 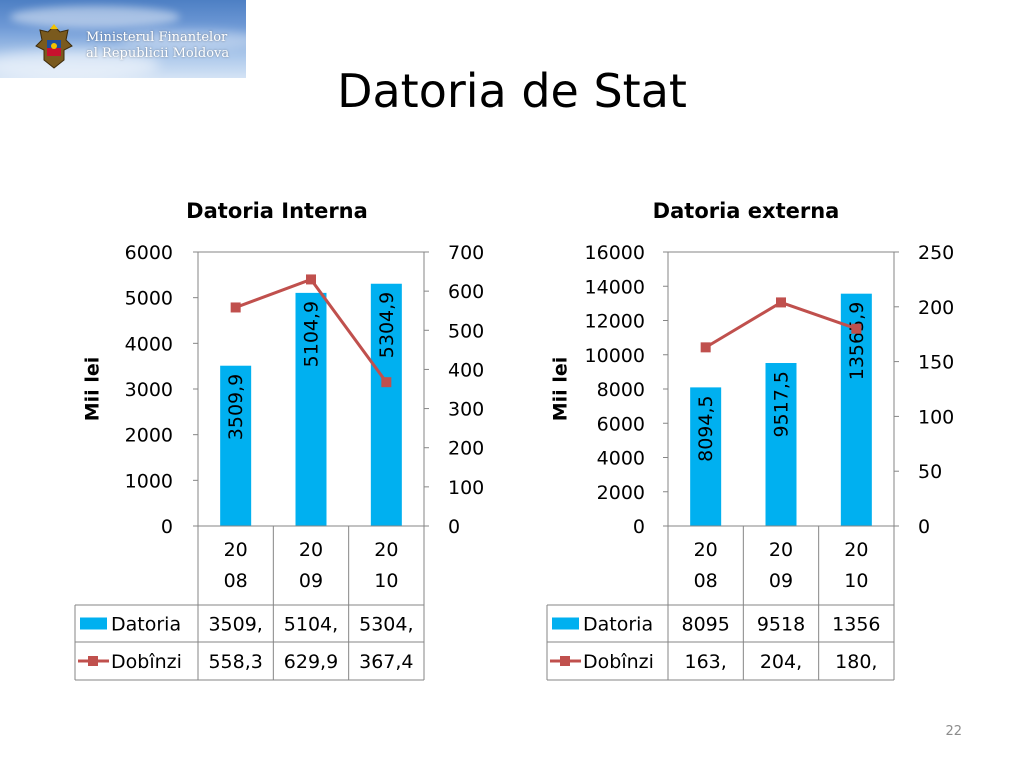 I want to click on bar-data-label: 8094,5, so click(x=706, y=428).